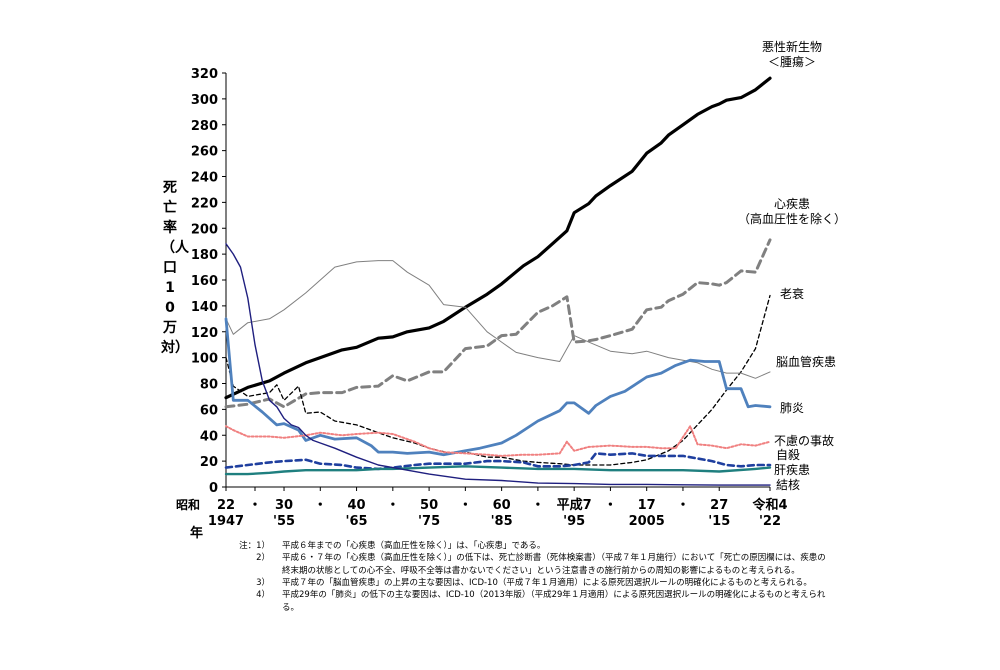  Describe the element at coordinates (647, 521) in the screenshot. I see `x-tick-year-label: 2005` at that location.